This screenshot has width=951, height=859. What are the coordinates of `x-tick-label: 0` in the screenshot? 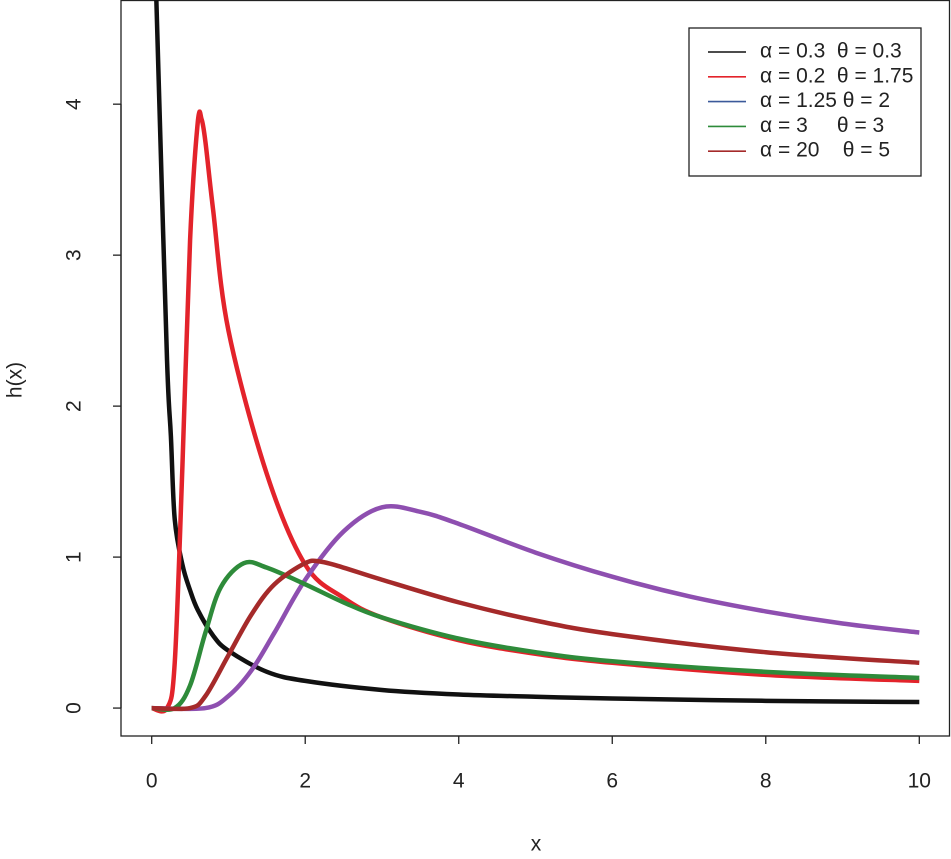 It's located at (152, 781).